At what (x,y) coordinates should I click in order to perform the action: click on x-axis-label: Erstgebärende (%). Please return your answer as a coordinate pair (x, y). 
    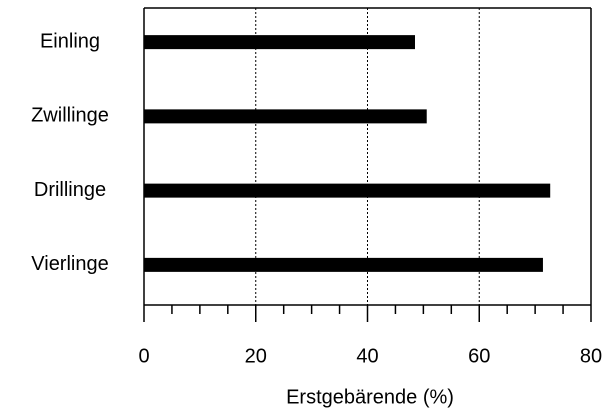
    Looking at the image, I should click on (370, 397).